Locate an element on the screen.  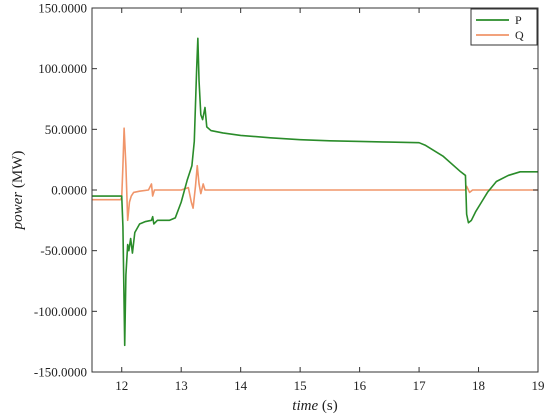
y-axis-title: power (MW) is located at coordinates (18, 191).